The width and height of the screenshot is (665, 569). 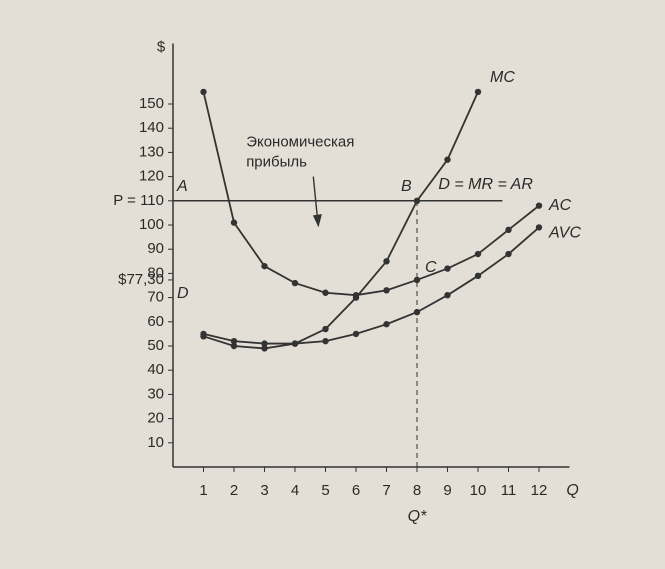 I want to click on y-tick-label: P = 110, so click(x=138, y=200).